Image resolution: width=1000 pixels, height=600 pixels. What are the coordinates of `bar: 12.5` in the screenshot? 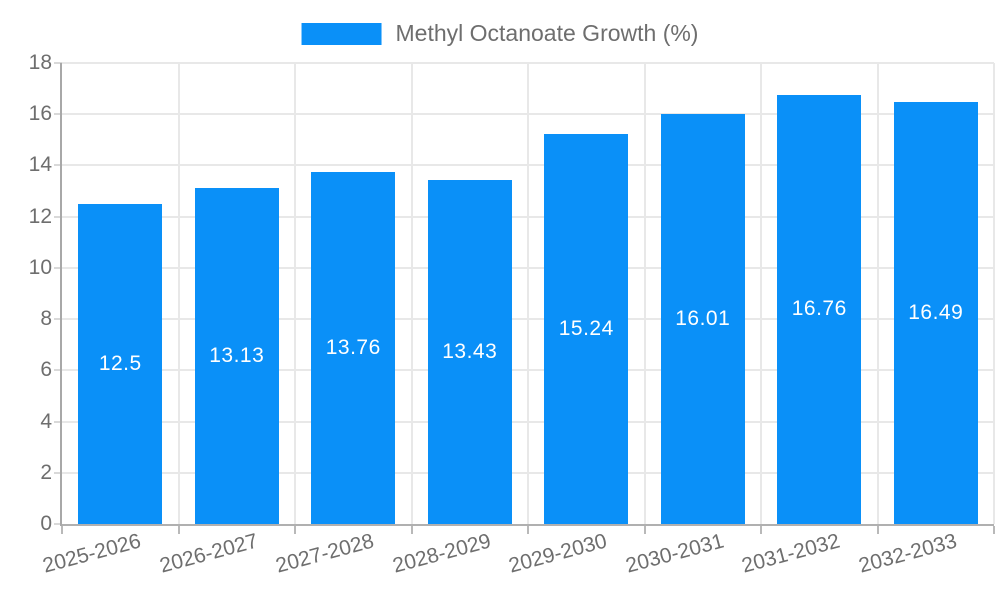 It's located at (120, 363).